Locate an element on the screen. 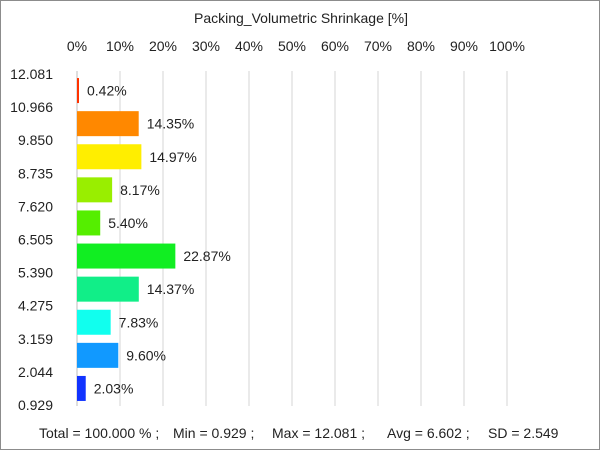 This screenshot has width=600, height=451. x-tick-label: 20% is located at coordinates (163, 46).